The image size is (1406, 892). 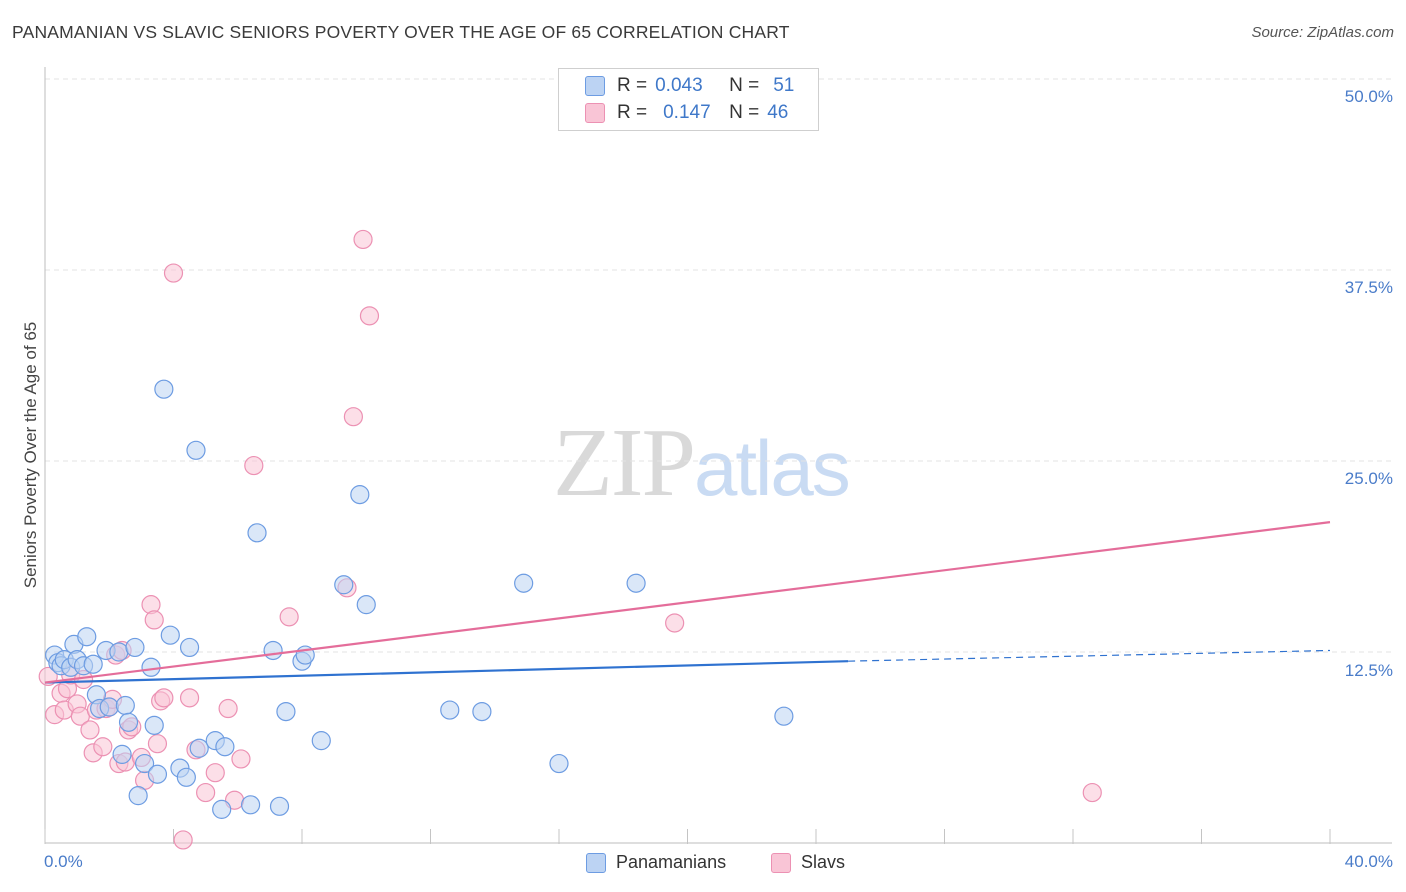 I want to click on legend-item-slavs: Slavs, so click(x=808, y=862).